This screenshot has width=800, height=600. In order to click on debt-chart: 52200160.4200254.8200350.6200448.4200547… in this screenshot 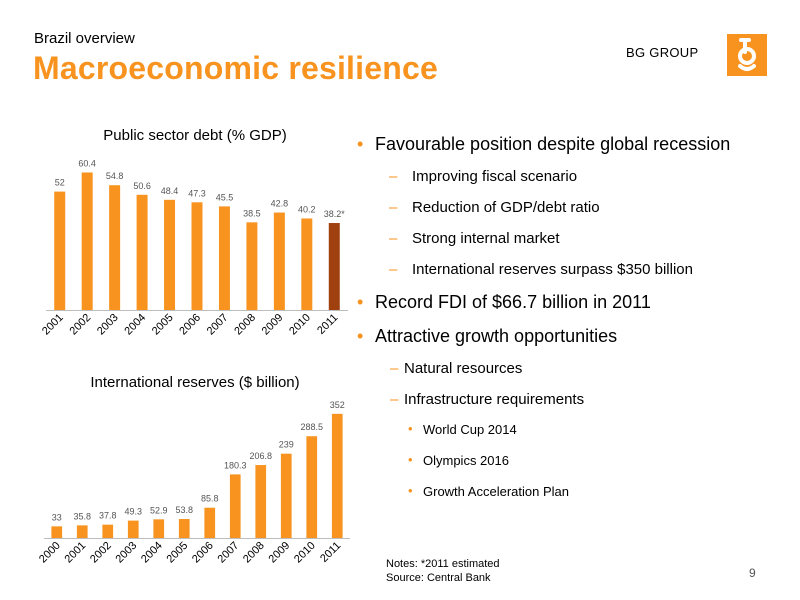, I will do `click(194, 247)`.